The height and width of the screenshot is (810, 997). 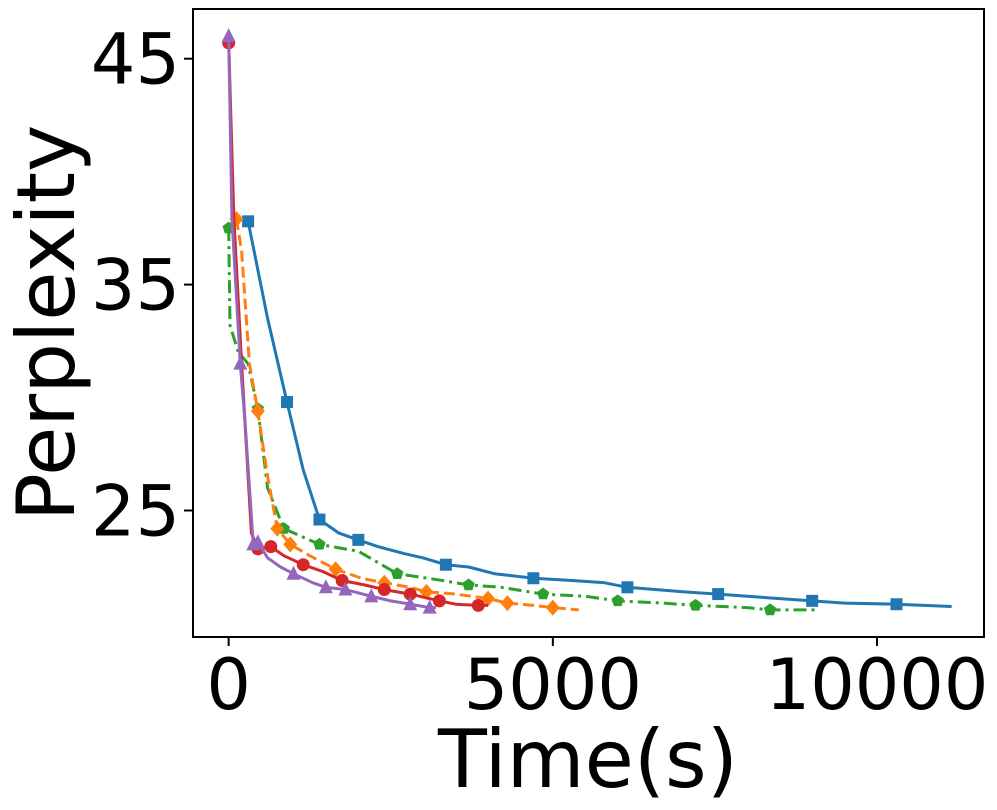 What do you see at coordinates (46, 323) in the screenshot?
I see `y-axis-label: Perplexity` at bounding box center [46, 323].